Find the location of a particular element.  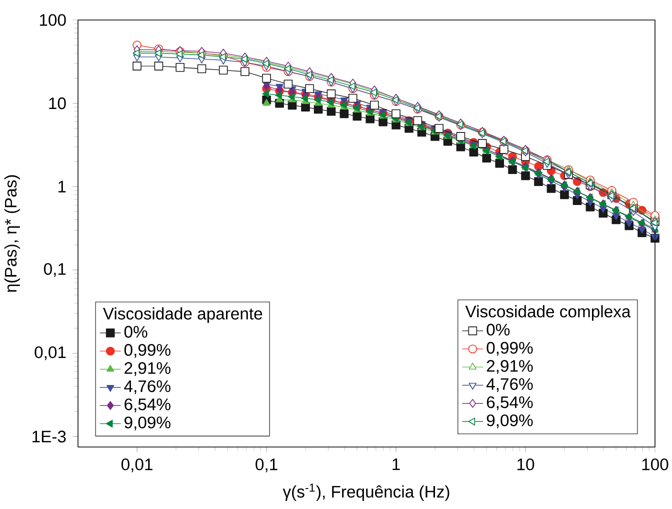

legend-title: Viscosidade complexa is located at coordinates (548, 313).